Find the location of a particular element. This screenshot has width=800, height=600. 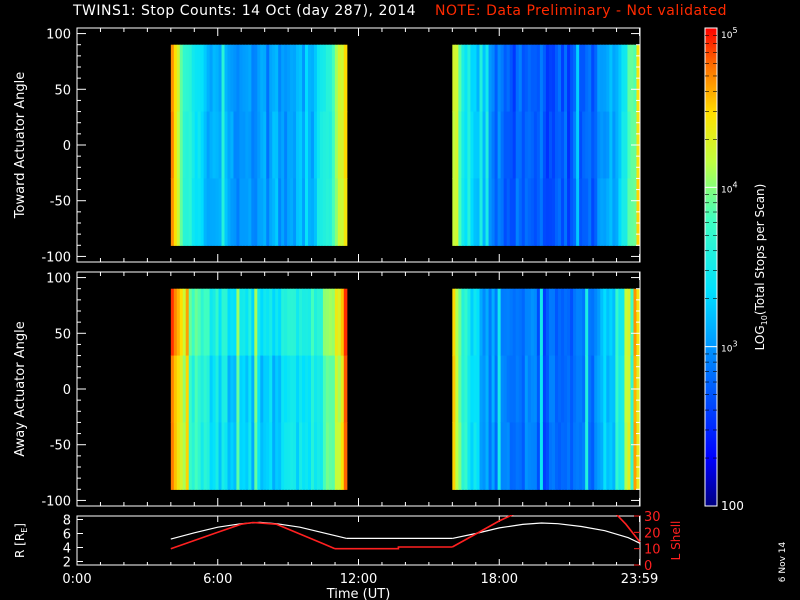

colorbar-label: LOG10(Total Stops per Scan) is located at coordinates (761, 267).